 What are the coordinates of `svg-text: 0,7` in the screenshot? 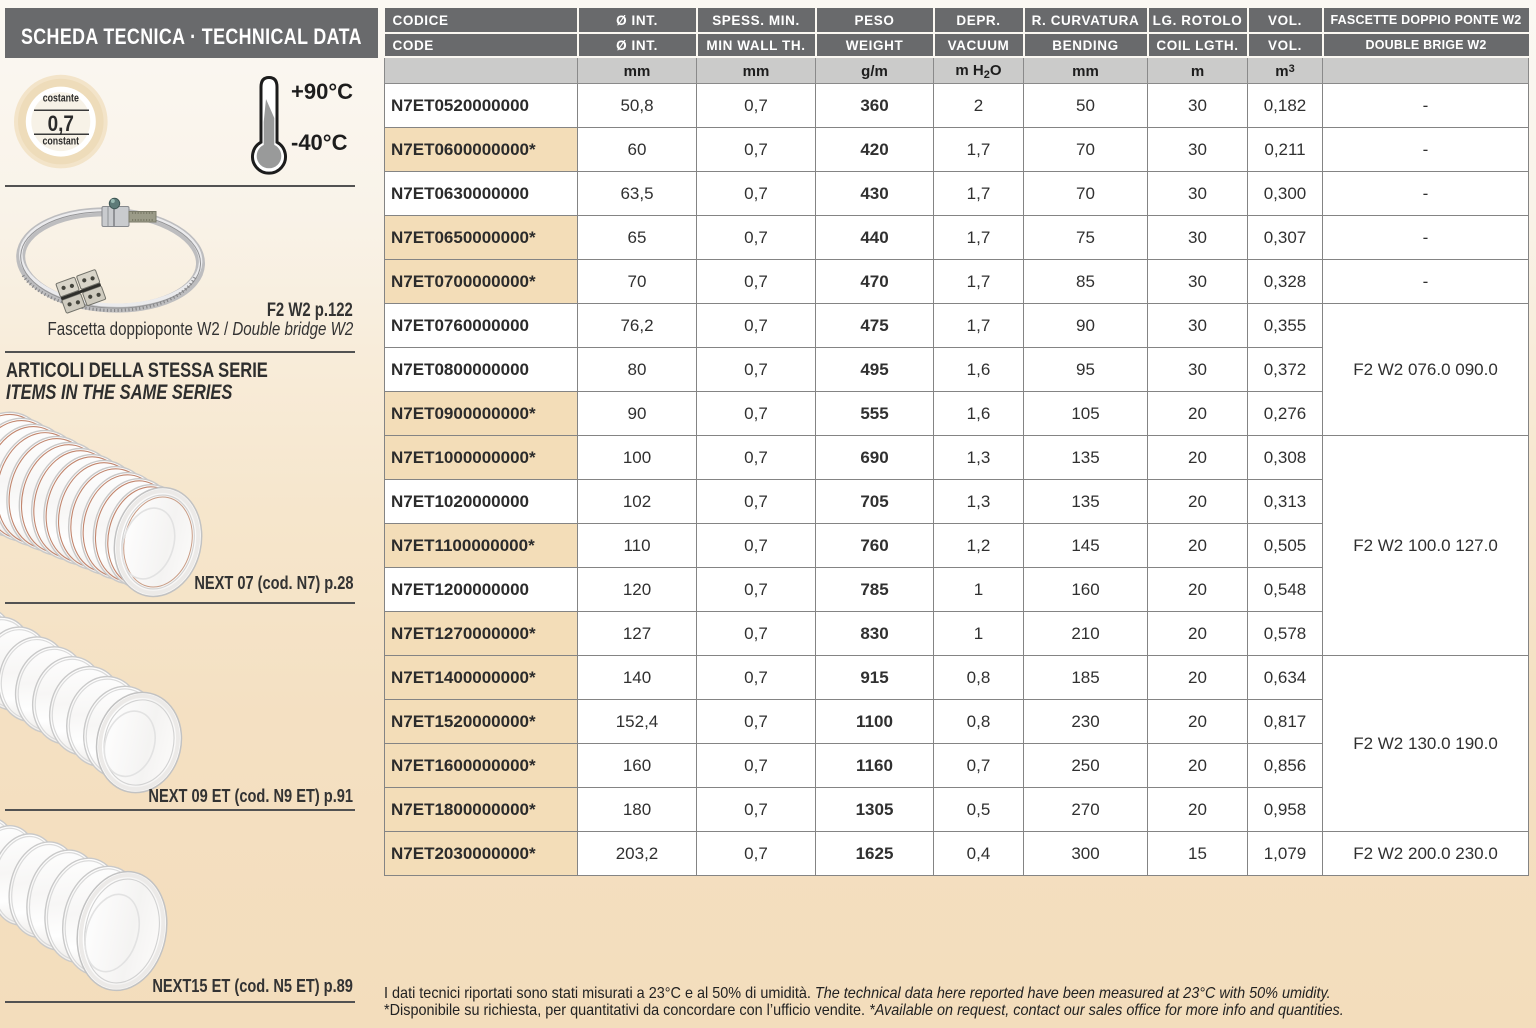 It's located at (61, 123).